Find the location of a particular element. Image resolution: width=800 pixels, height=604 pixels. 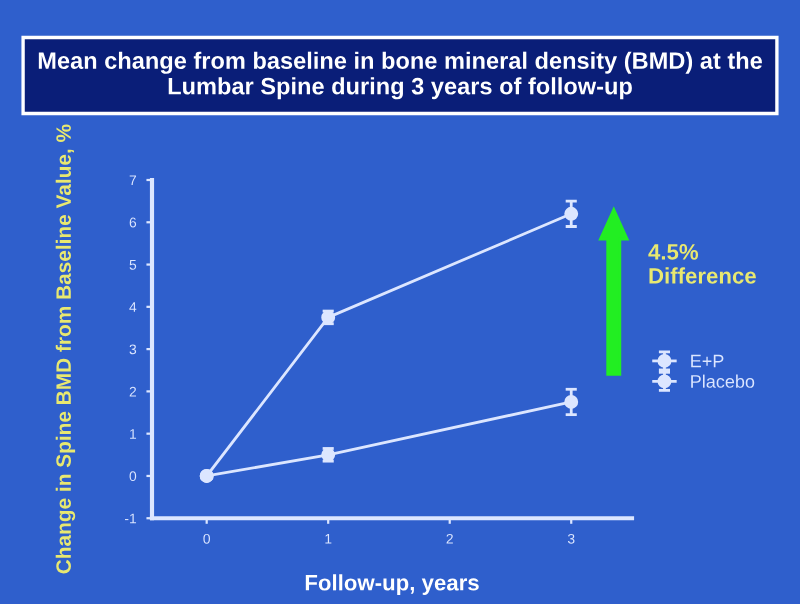

y-axis-title: Change in Spine BMD from Baseline Value, % is located at coordinates (65, 349).